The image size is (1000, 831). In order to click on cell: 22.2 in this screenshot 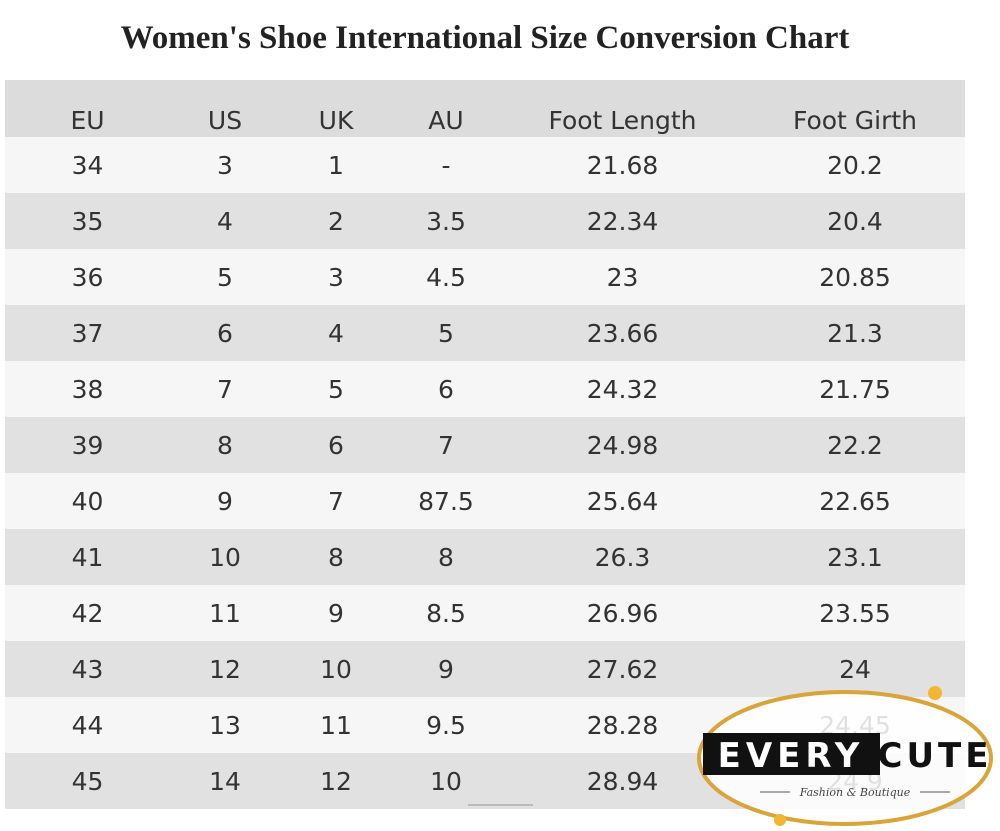, I will do `click(855, 445)`.